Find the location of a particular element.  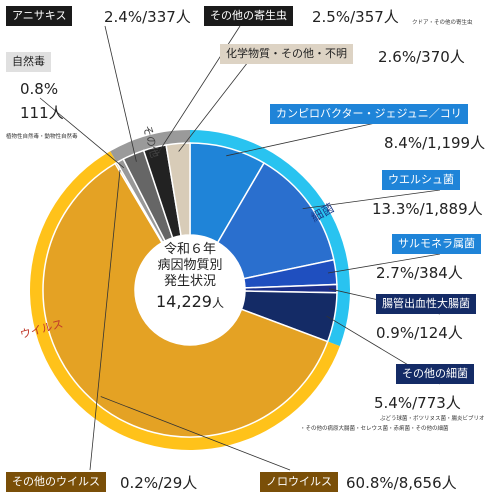

other-bacteria-tag: その他の細菌 is located at coordinates (435, 374).